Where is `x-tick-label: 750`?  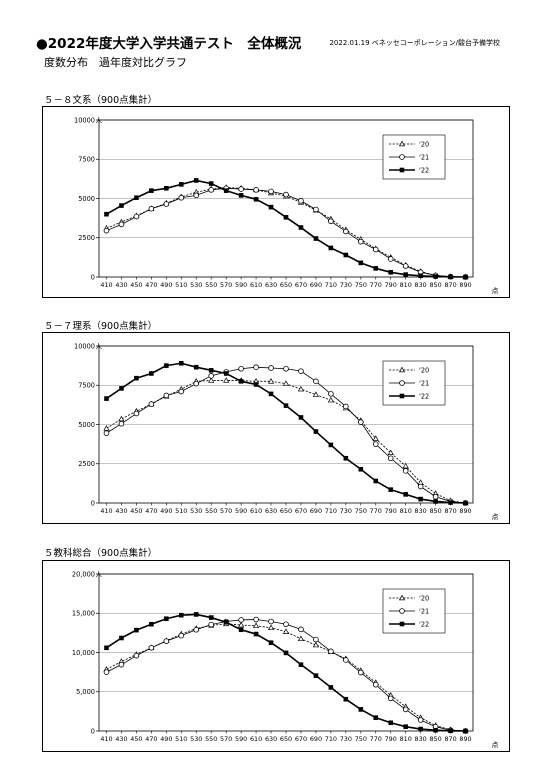 x-tick-label: 750 is located at coordinates (361, 285).